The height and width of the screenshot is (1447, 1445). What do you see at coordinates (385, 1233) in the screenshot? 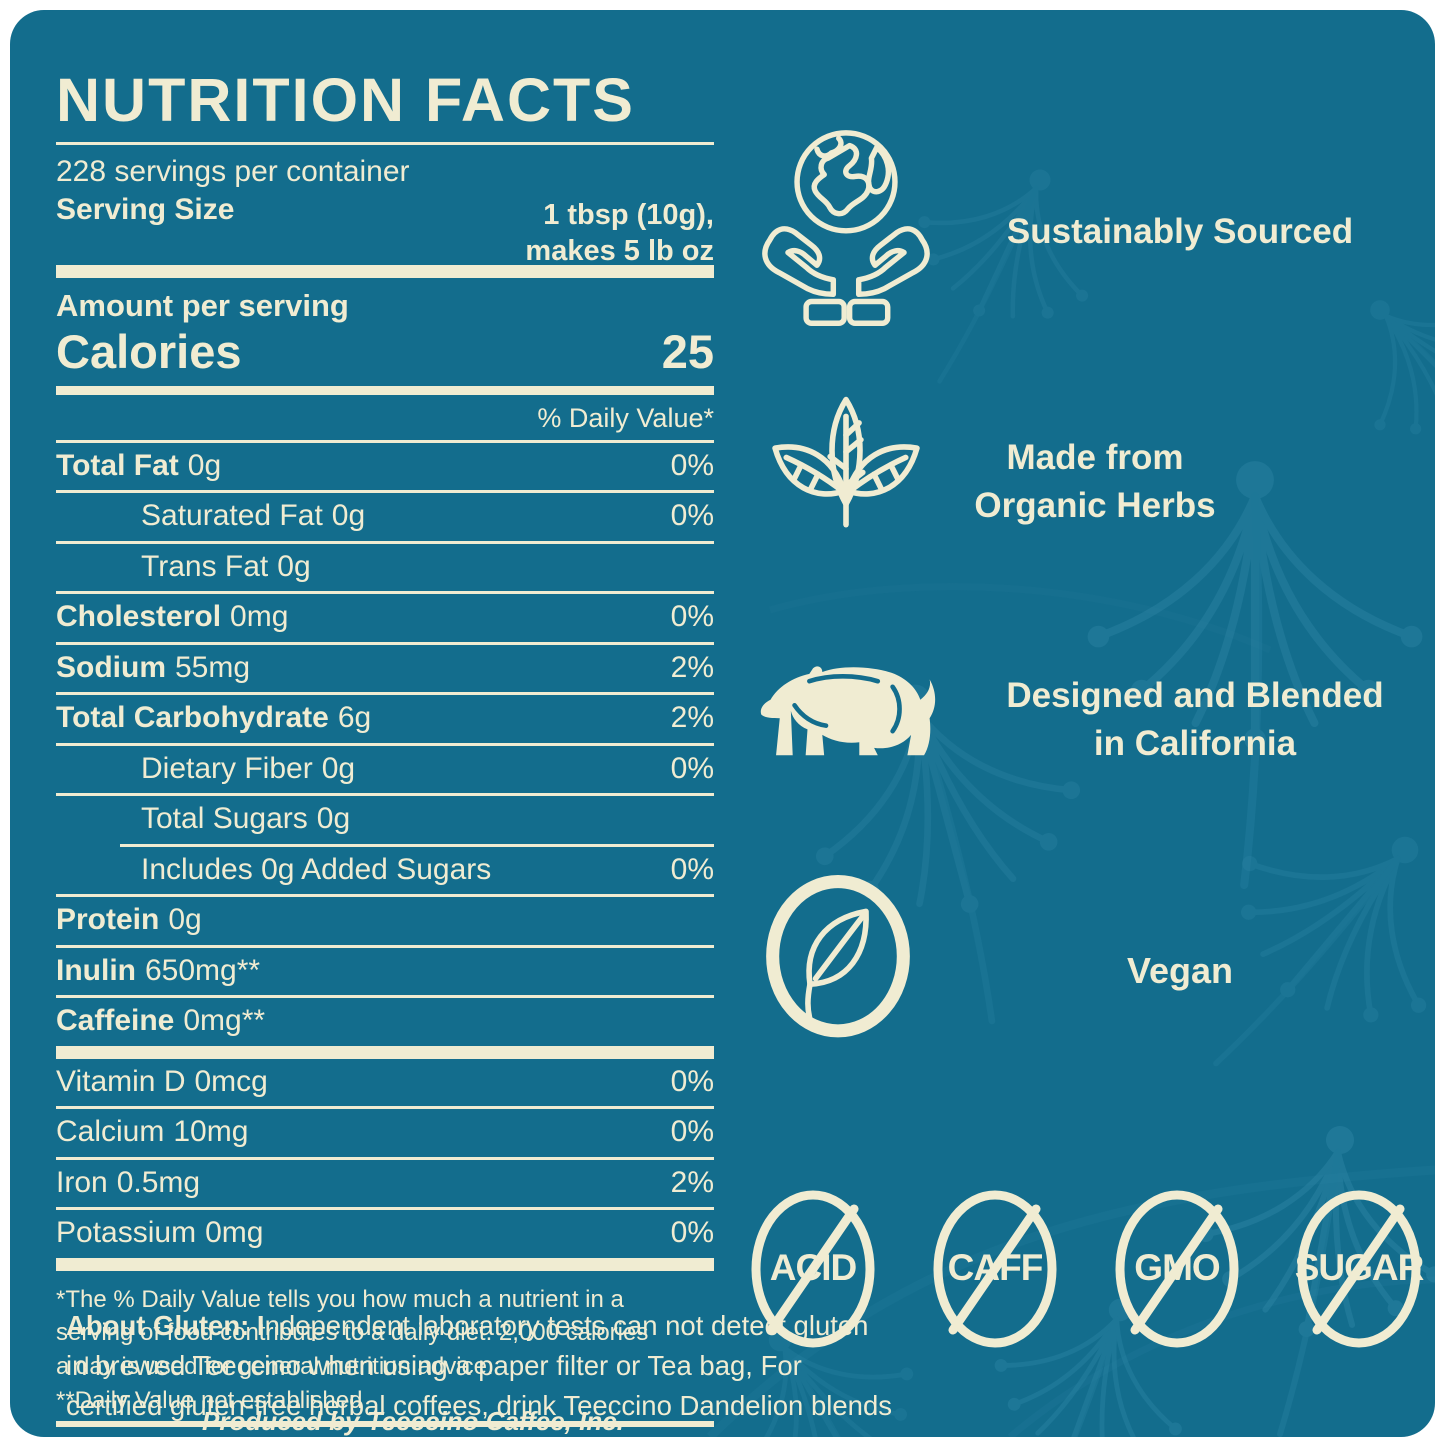
I see `nutrition-row-potassium: Potassium 0mg 0%` at bounding box center [385, 1233].